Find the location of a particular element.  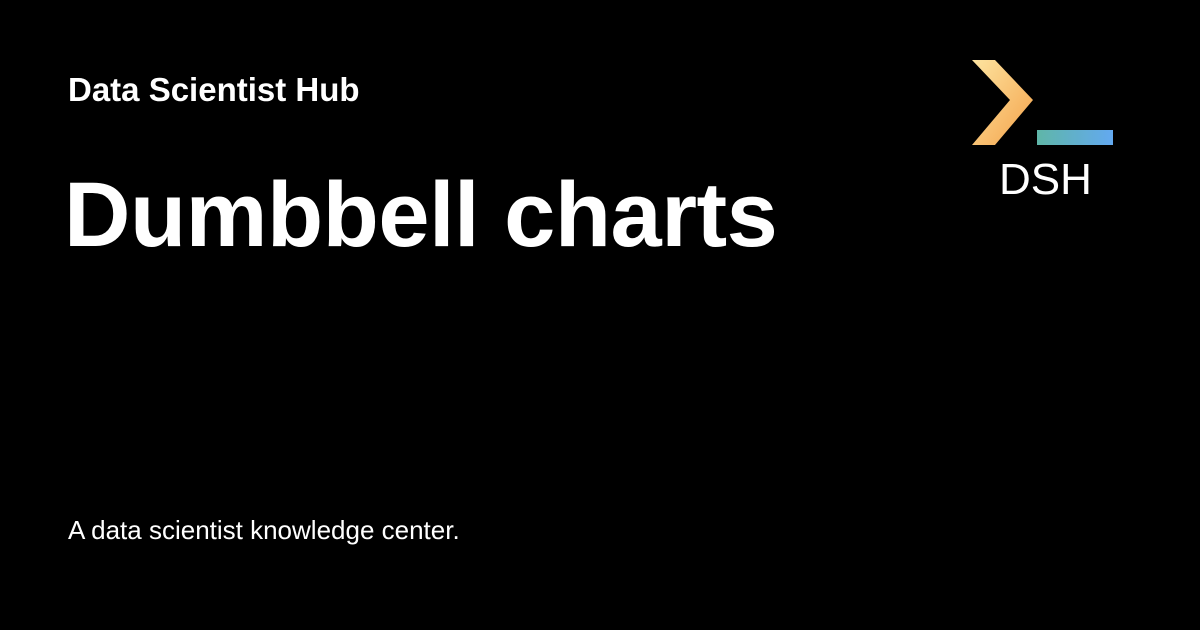

dsh-logo: DSH is located at coordinates (1045, 130).